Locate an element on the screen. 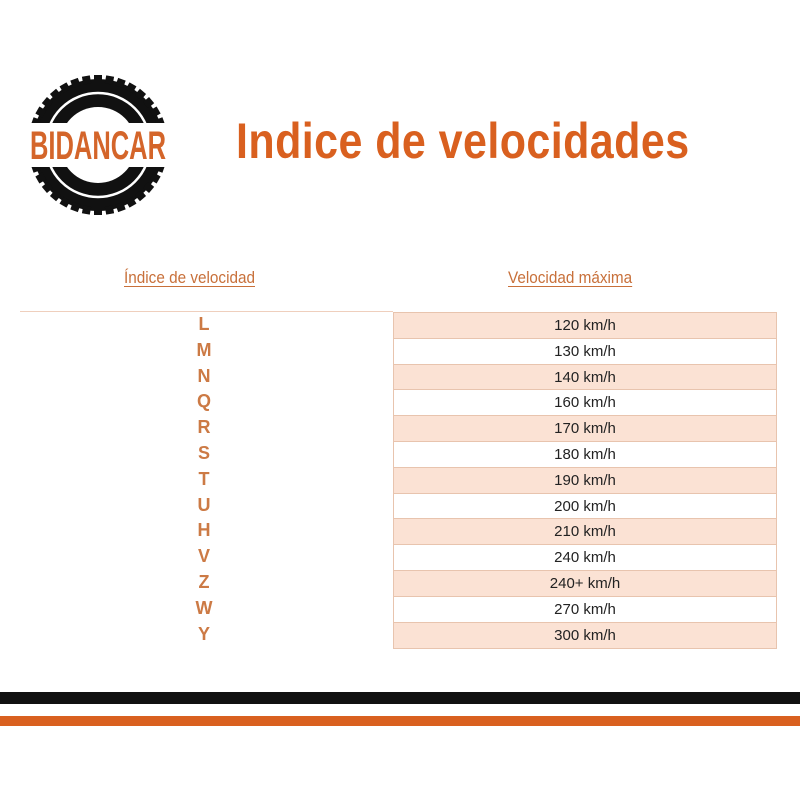  tire-icon: BIDANCAR is located at coordinates (98, 145).